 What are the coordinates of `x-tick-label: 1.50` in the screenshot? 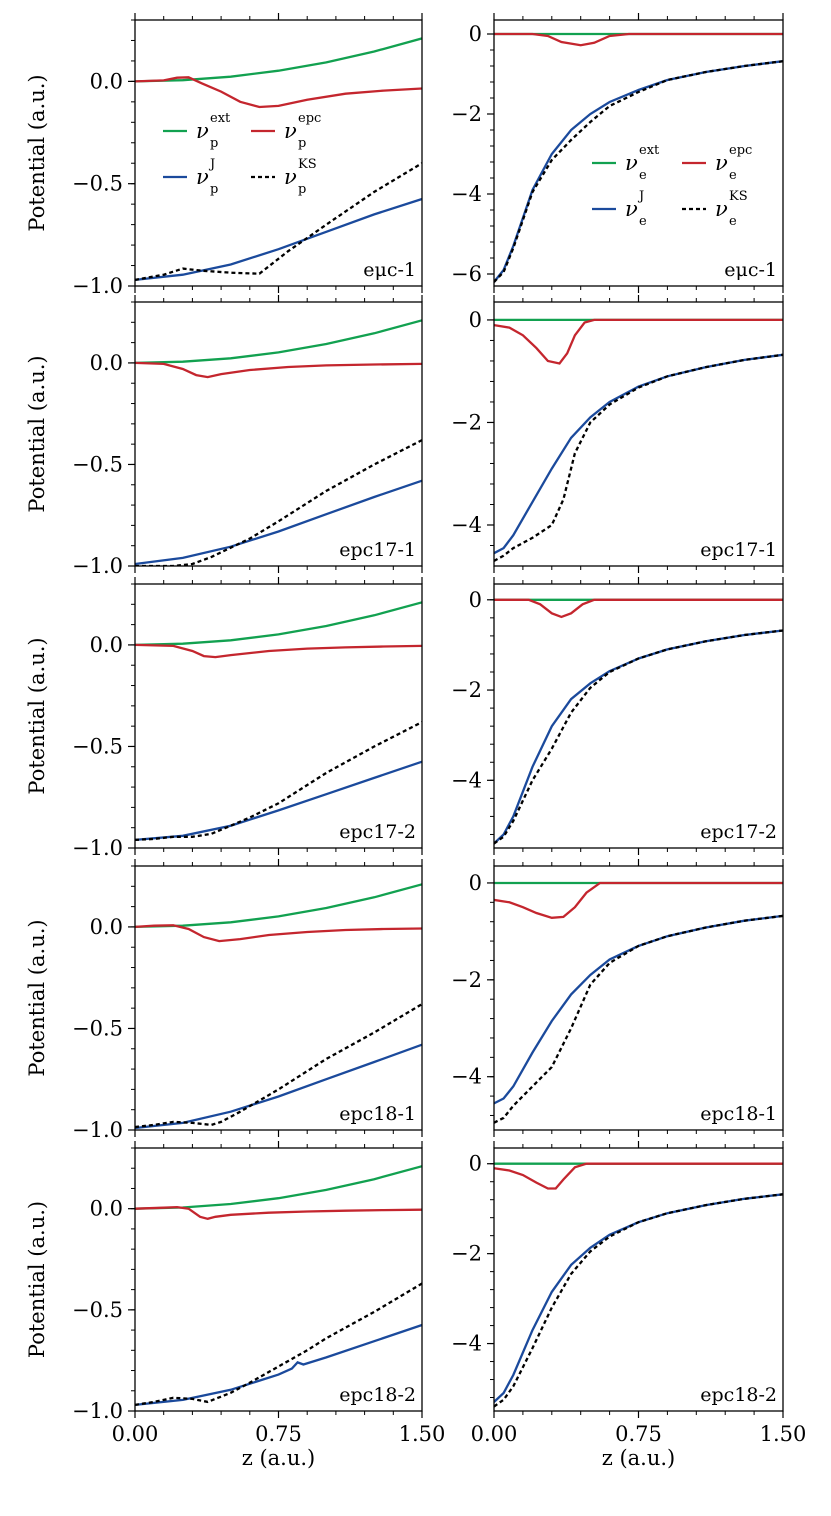 It's located at (422, 1434).